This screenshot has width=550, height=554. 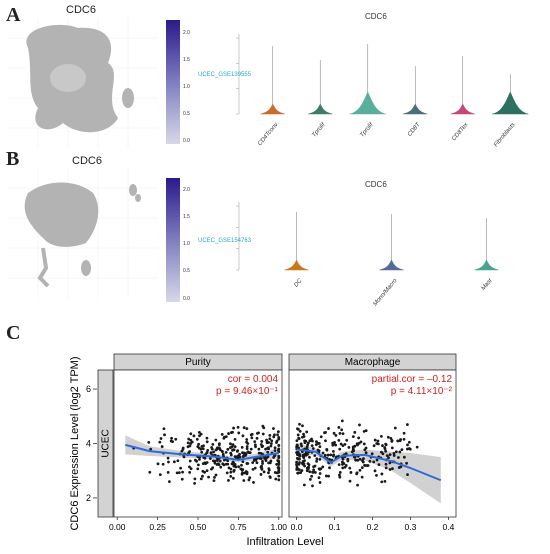 I want to click on y-tick-label: 2, so click(x=88, y=498).